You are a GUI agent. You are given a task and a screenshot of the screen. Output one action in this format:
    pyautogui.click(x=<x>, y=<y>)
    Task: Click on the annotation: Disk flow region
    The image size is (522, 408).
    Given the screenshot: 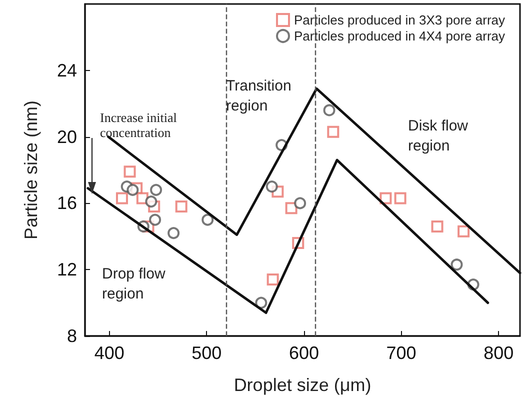 What is the action you would take?
    pyautogui.click(x=440, y=136)
    